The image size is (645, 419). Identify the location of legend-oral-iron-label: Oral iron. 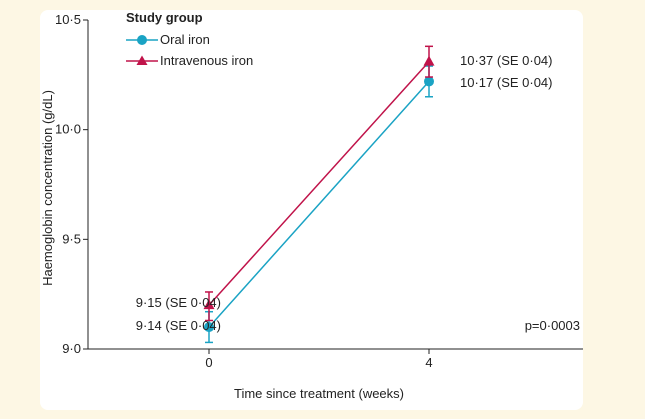
(185, 39).